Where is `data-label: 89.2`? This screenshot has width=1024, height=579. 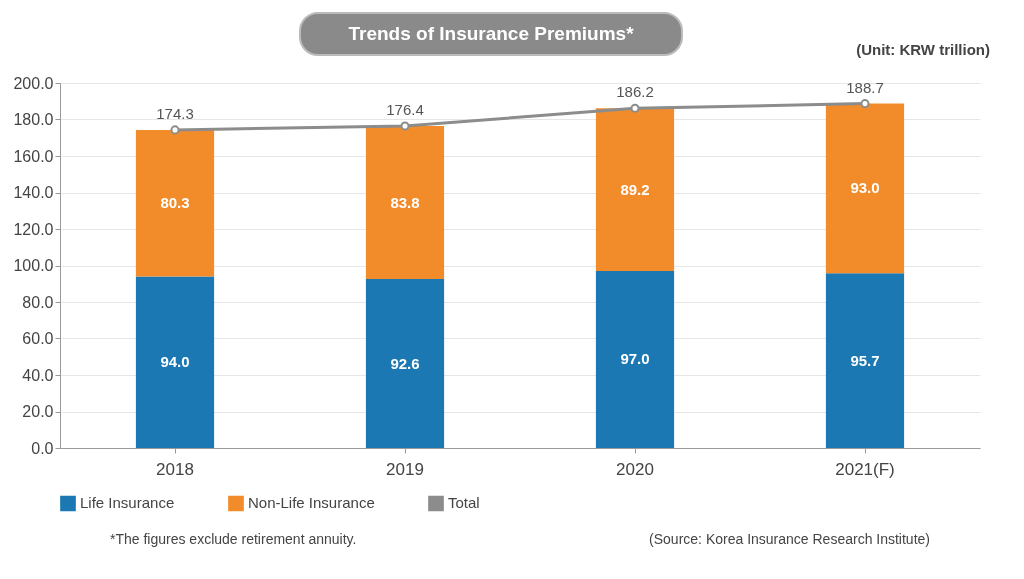
data-label: 89.2 is located at coordinates (635, 189).